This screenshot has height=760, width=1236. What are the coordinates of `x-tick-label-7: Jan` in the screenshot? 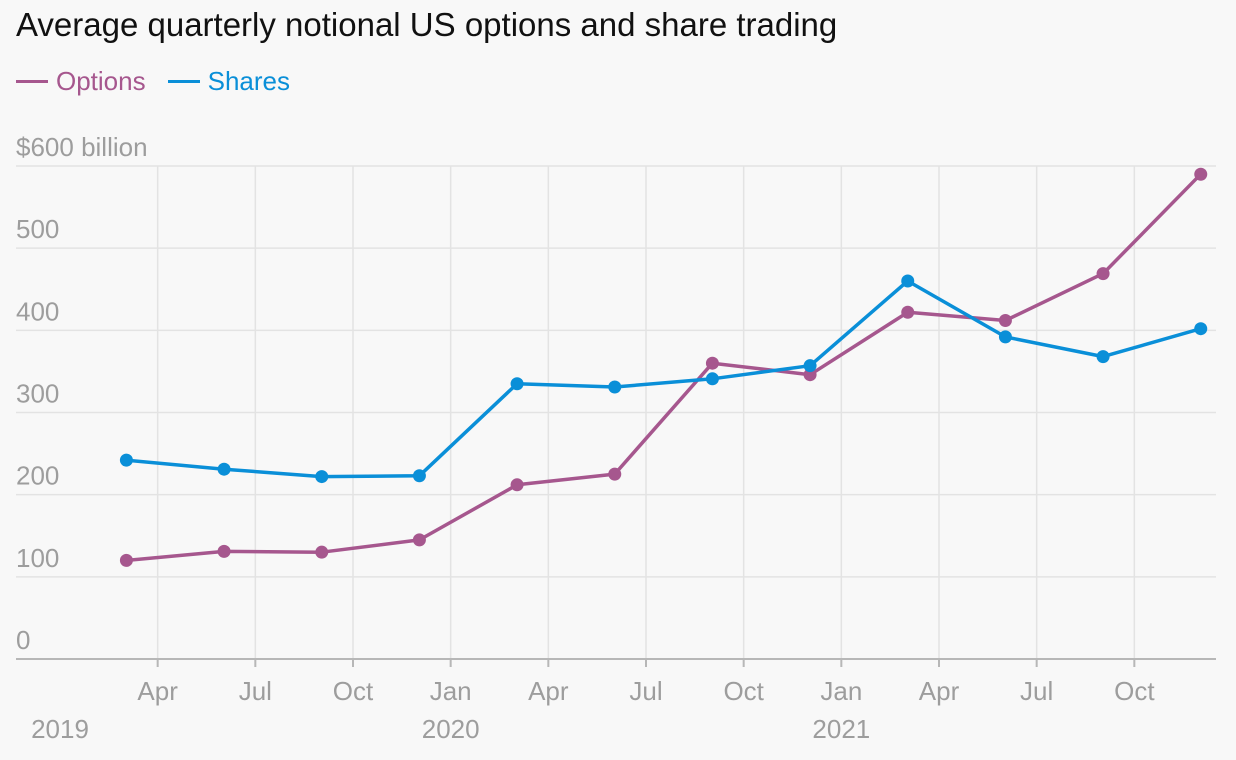 It's located at (841, 691).